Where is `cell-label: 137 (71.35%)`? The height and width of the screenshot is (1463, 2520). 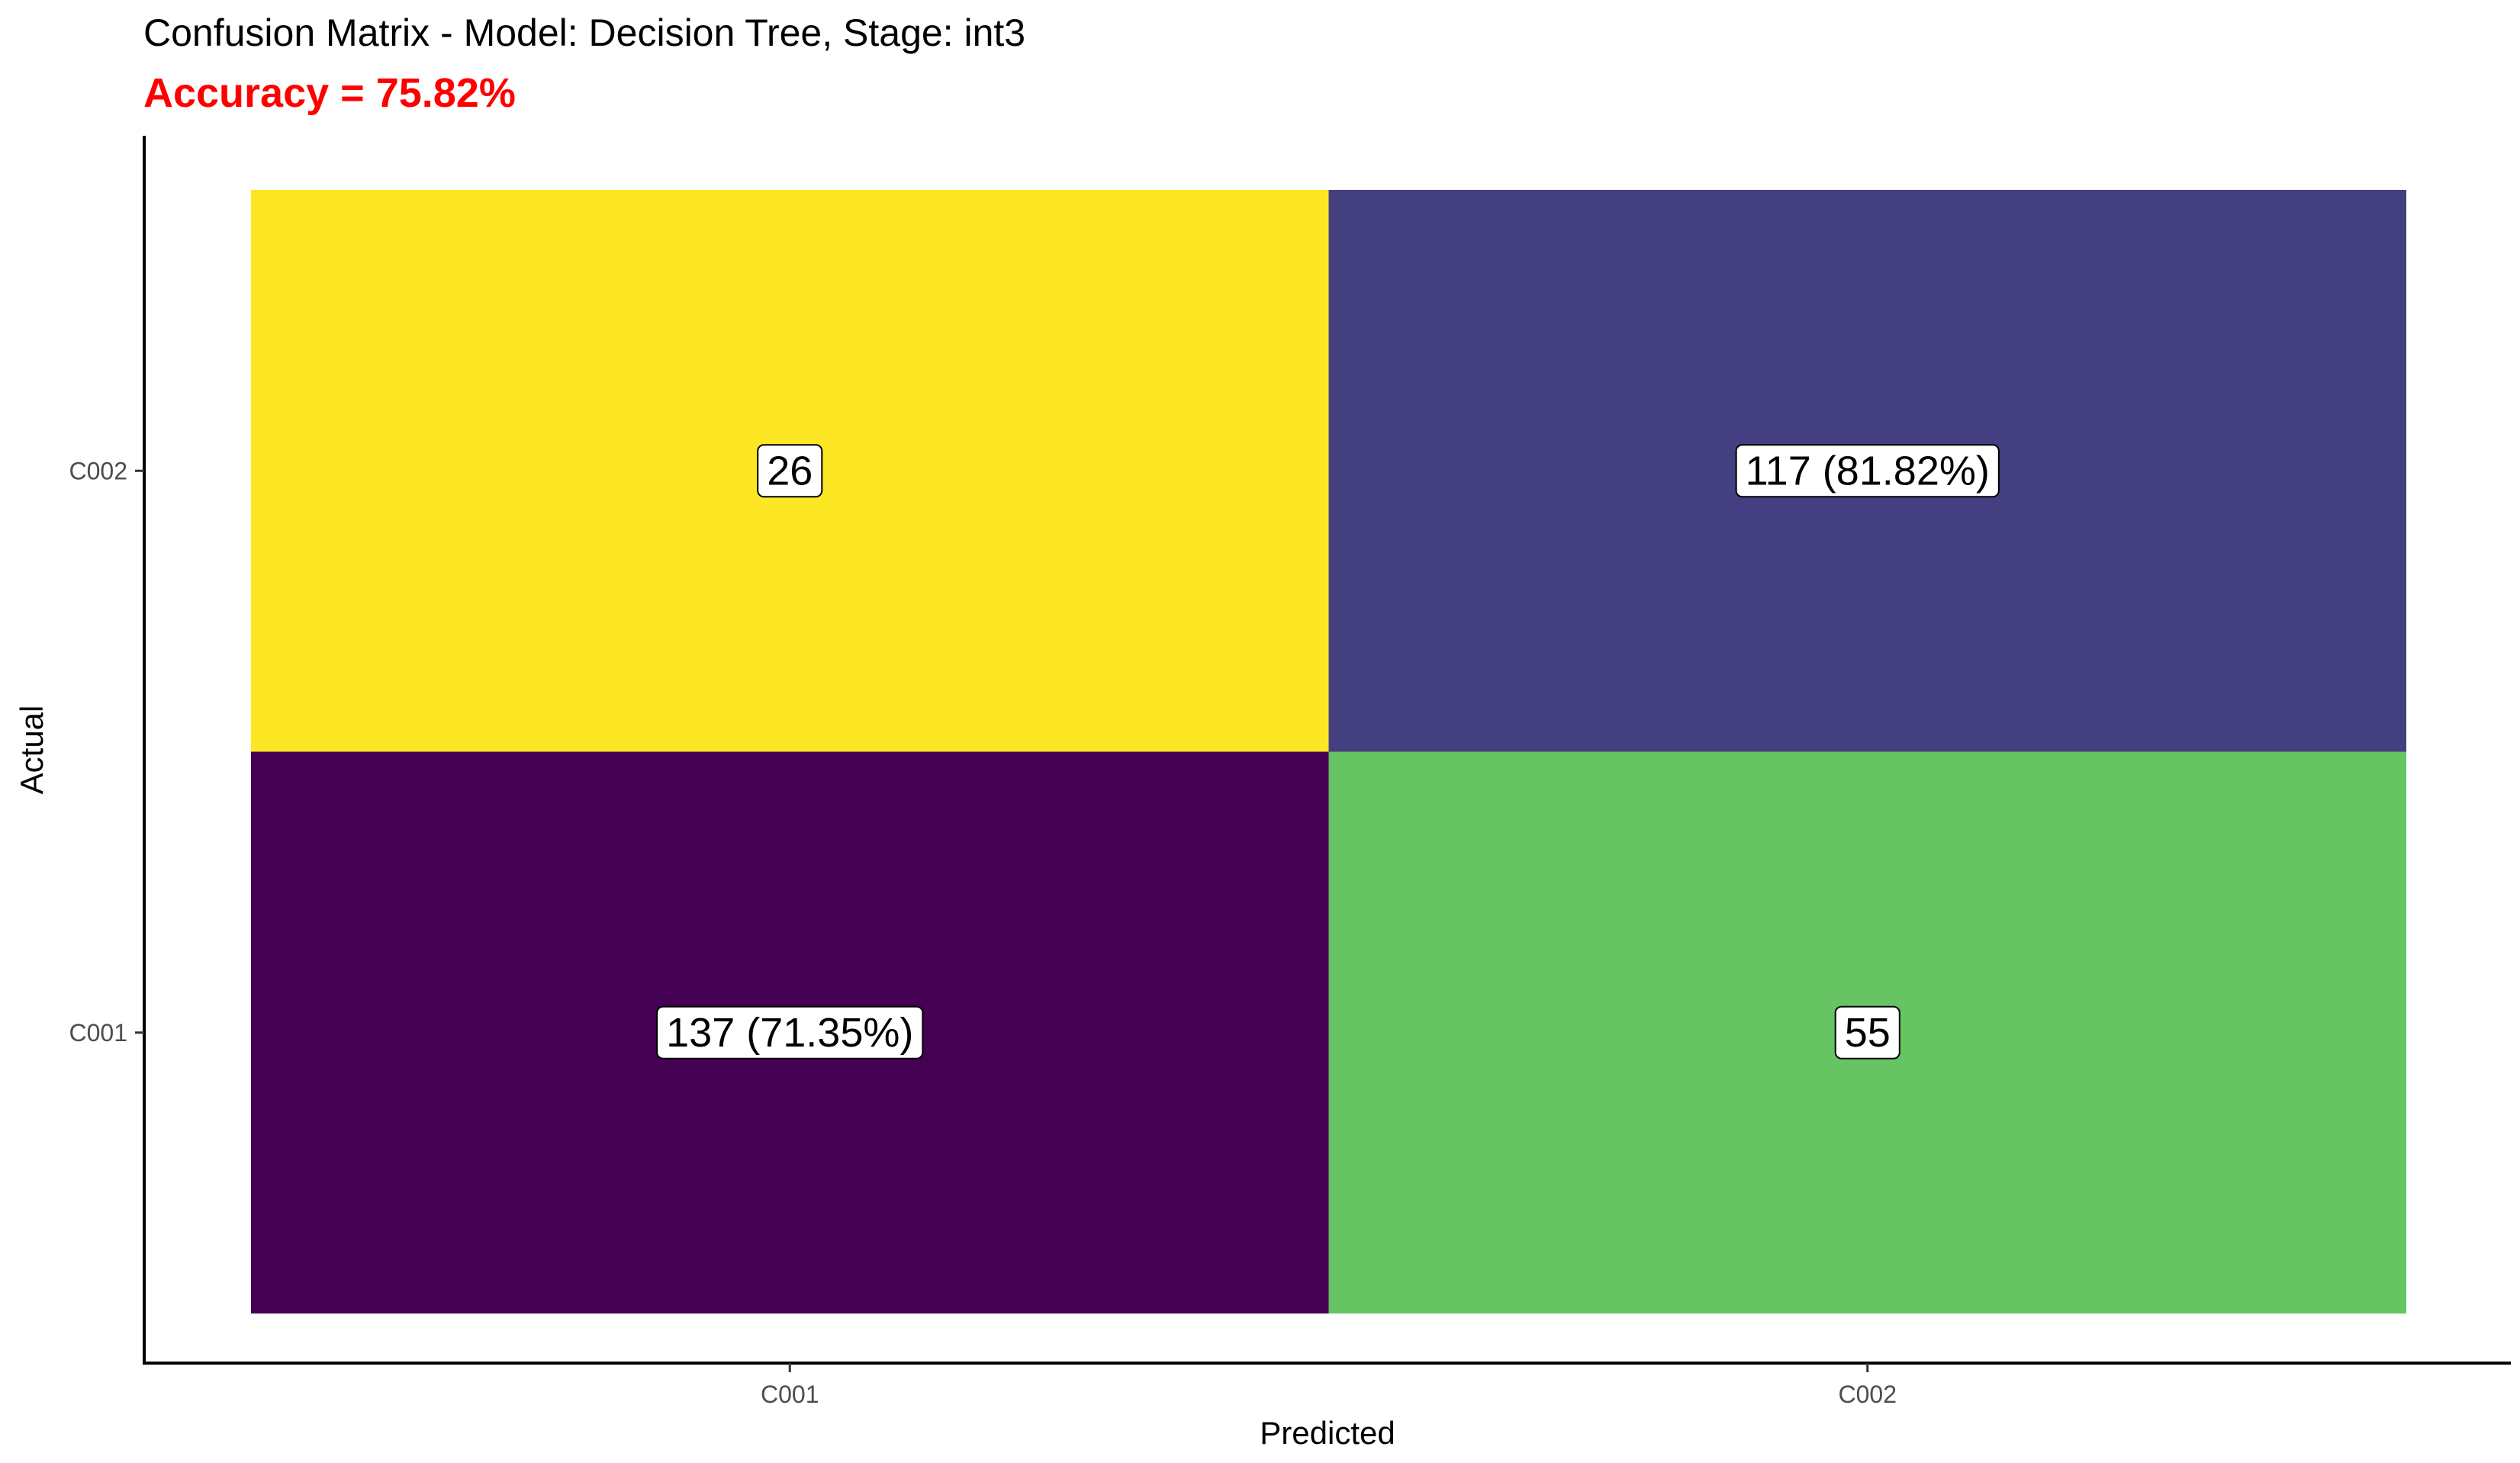
cell-label: 137 (71.35%) is located at coordinates (790, 1033).